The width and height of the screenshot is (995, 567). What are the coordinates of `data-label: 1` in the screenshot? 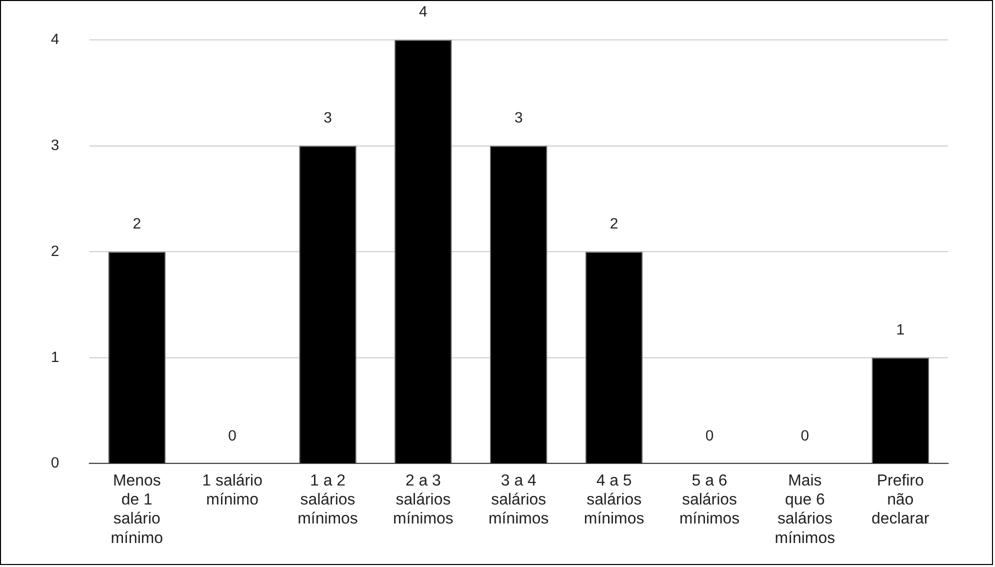 It's located at (900, 329).